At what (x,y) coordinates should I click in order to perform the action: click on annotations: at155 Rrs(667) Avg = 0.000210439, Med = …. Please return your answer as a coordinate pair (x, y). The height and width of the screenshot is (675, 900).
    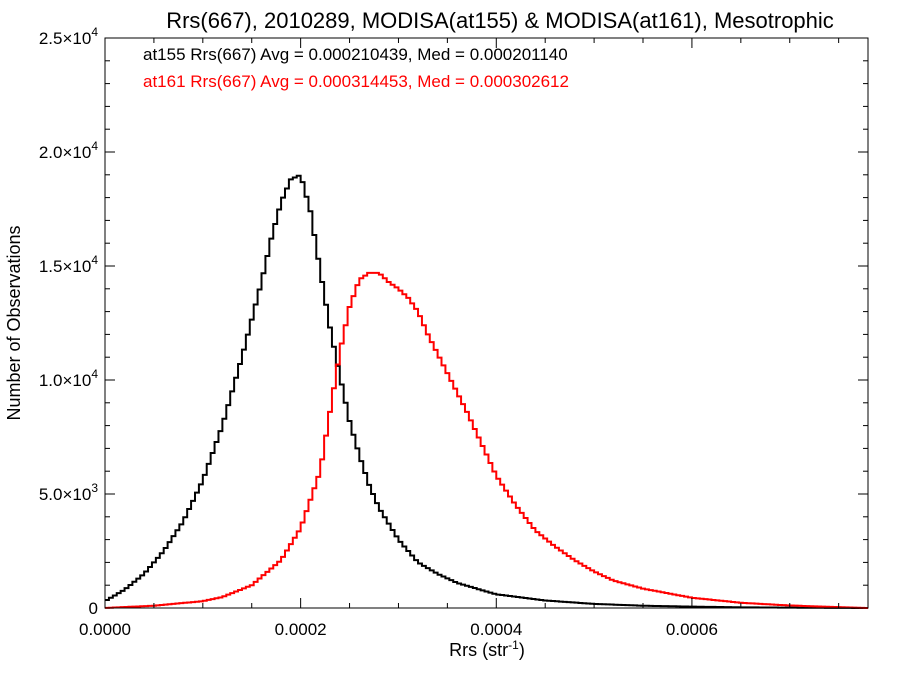
    Looking at the image, I should click on (356, 68).